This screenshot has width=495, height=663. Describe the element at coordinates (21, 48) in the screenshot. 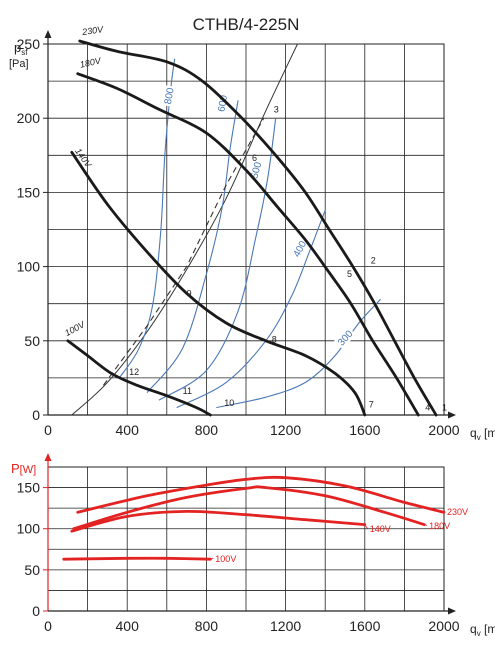

I see `y-axis-label: psf` at that location.